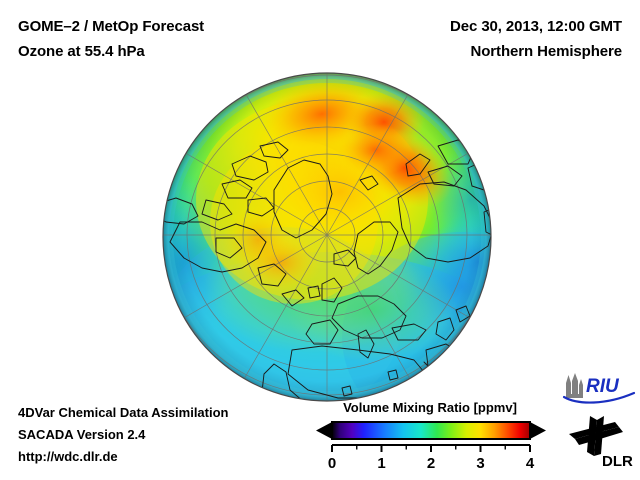  Describe the element at coordinates (324, 430) in the screenshot. I see `colorbar-left-arrow` at that location.